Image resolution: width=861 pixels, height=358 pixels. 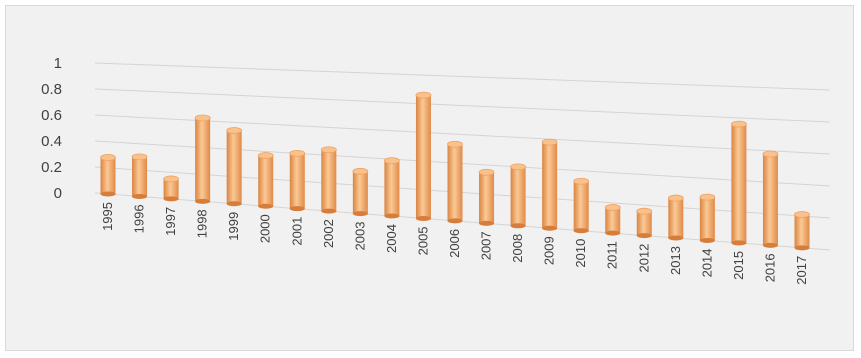 I want to click on x-tick-label: 1996, so click(x=139, y=218).